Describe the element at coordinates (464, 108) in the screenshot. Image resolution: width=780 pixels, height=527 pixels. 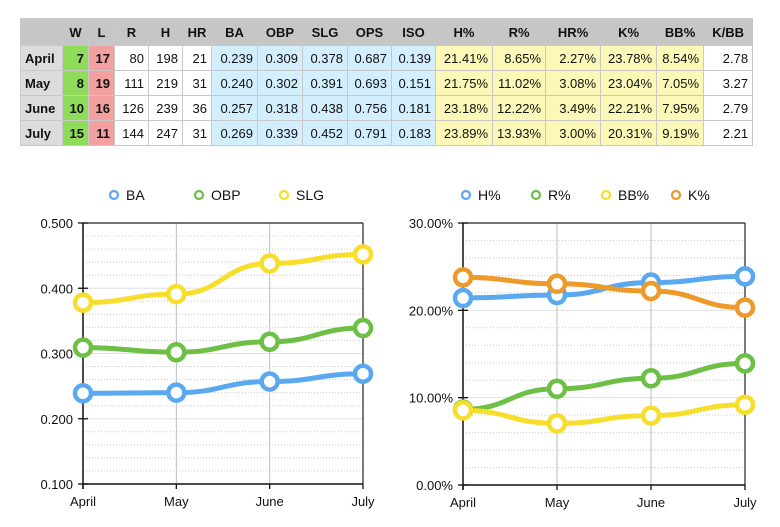
I see `table-cell: 23.18%` at that location.